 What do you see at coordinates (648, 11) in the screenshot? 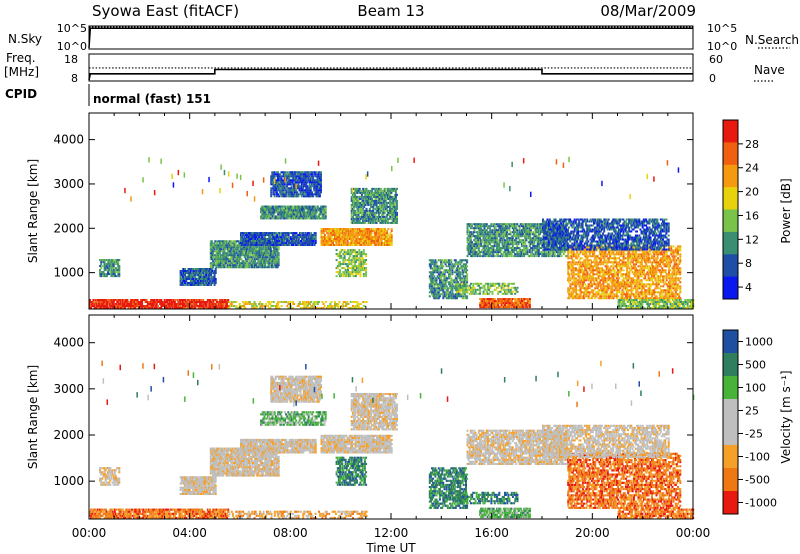
I see `date-title: 08/Mar/2009` at bounding box center [648, 11].